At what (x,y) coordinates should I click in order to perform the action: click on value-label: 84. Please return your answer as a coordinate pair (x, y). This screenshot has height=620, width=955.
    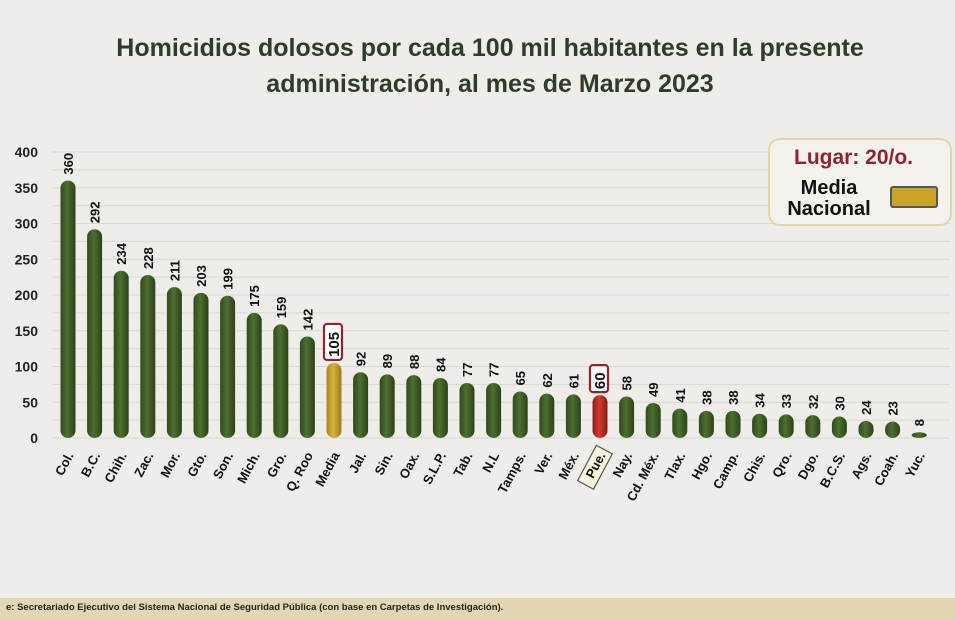
    Looking at the image, I should click on (440, 364).